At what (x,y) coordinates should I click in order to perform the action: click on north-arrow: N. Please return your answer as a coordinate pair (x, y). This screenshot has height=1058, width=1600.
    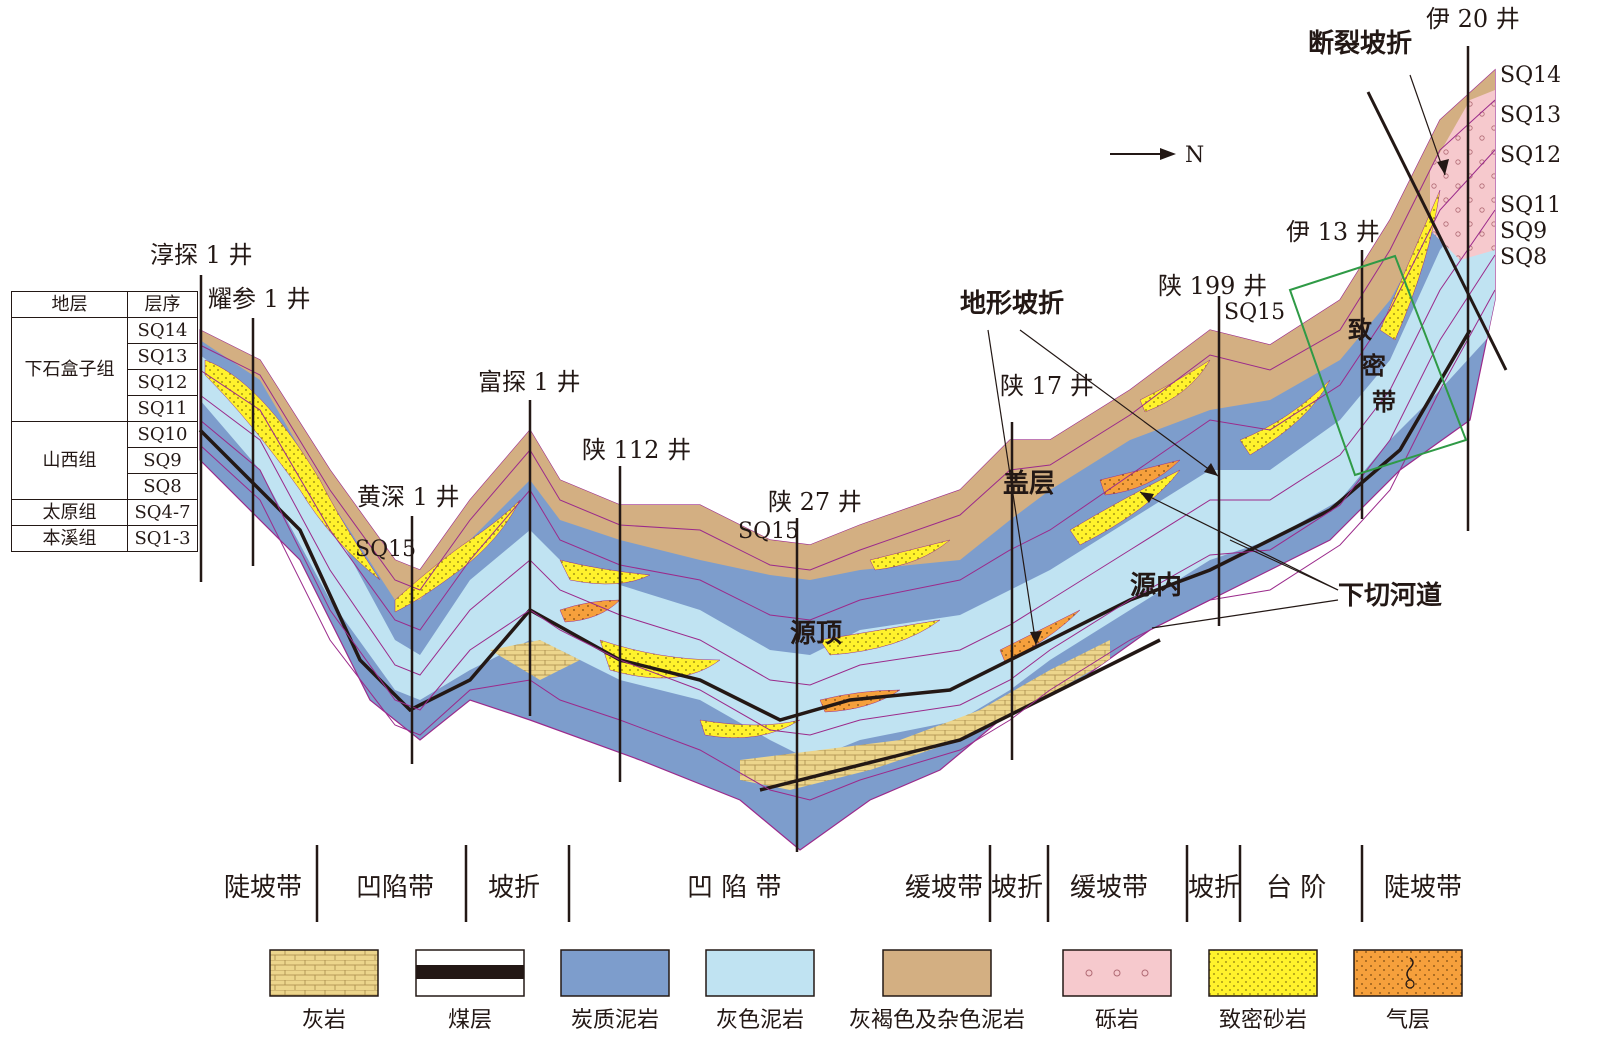
    Looking at the image, I should click on (1157, 155).